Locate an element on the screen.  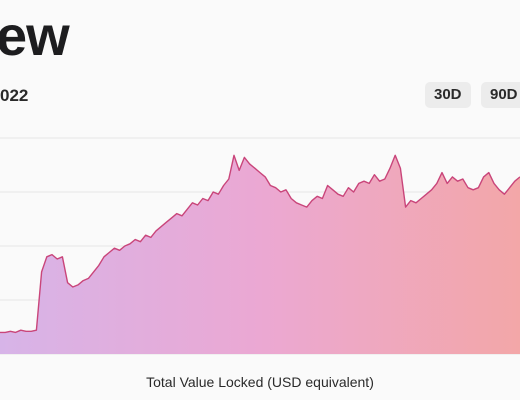
x-axis-label: Total Value Locked (USD equivalent) is located at coordinates (260, 382).